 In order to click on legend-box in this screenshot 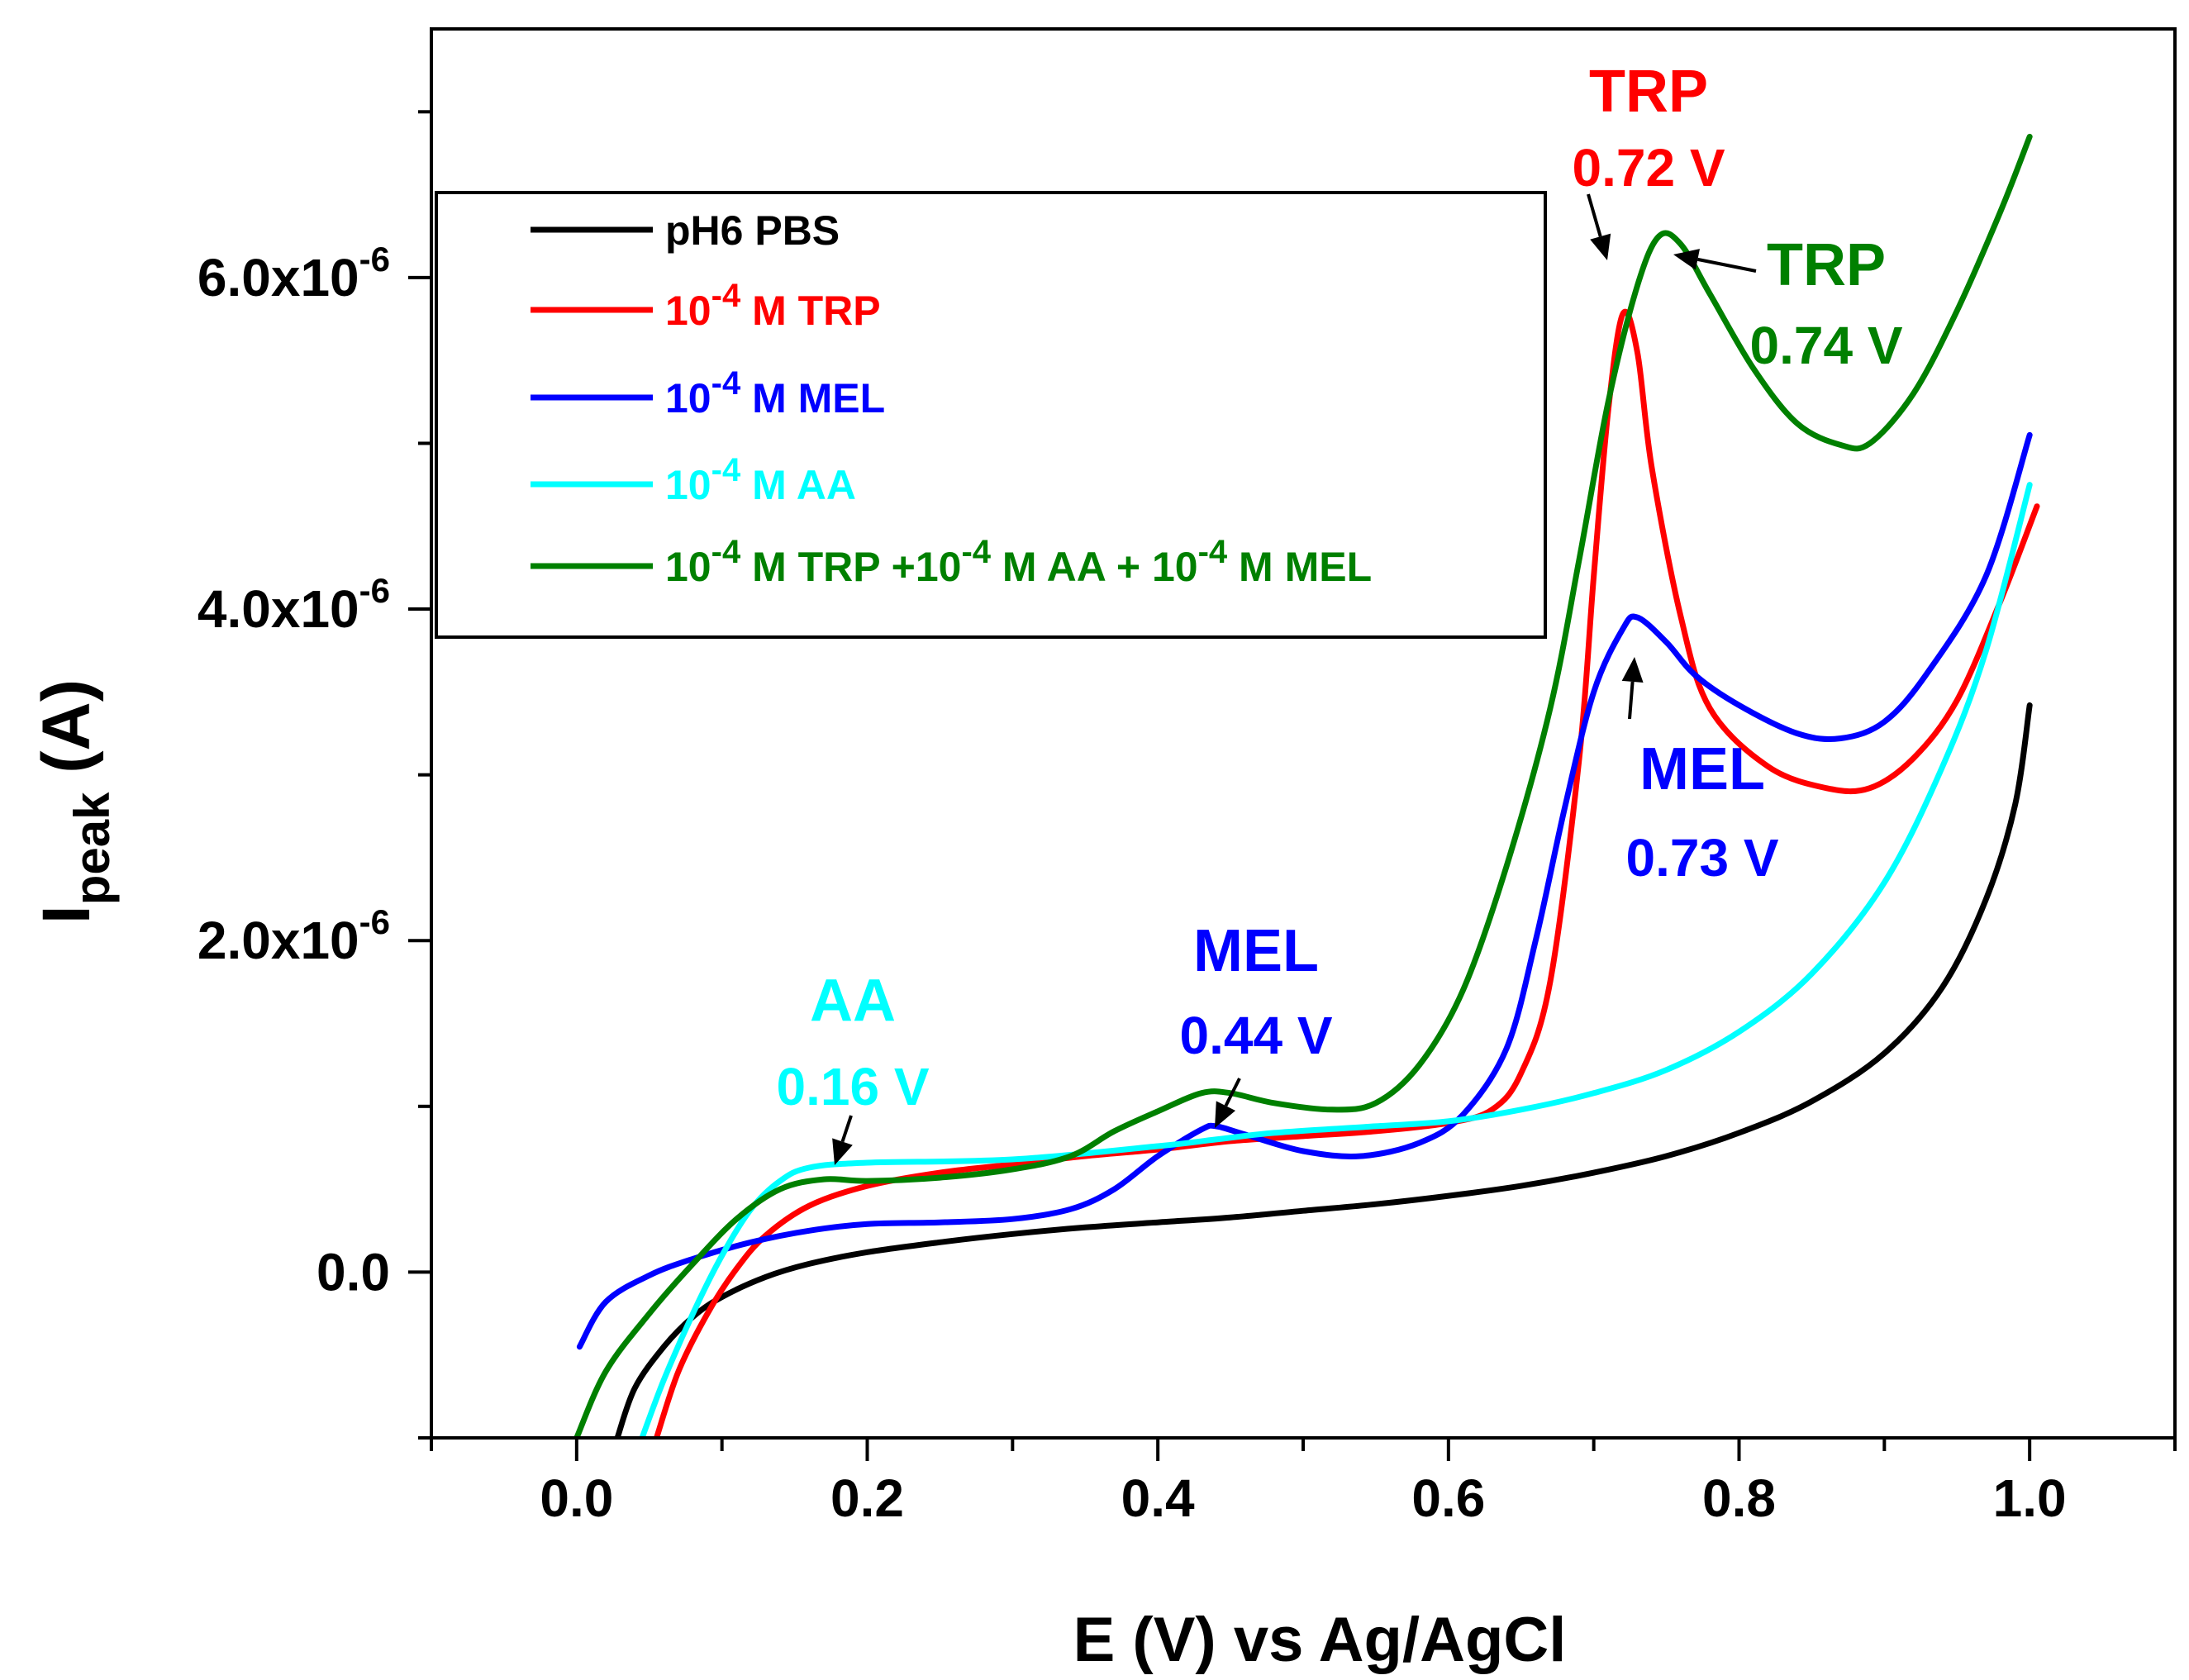, I will do `click(991, 415)`.